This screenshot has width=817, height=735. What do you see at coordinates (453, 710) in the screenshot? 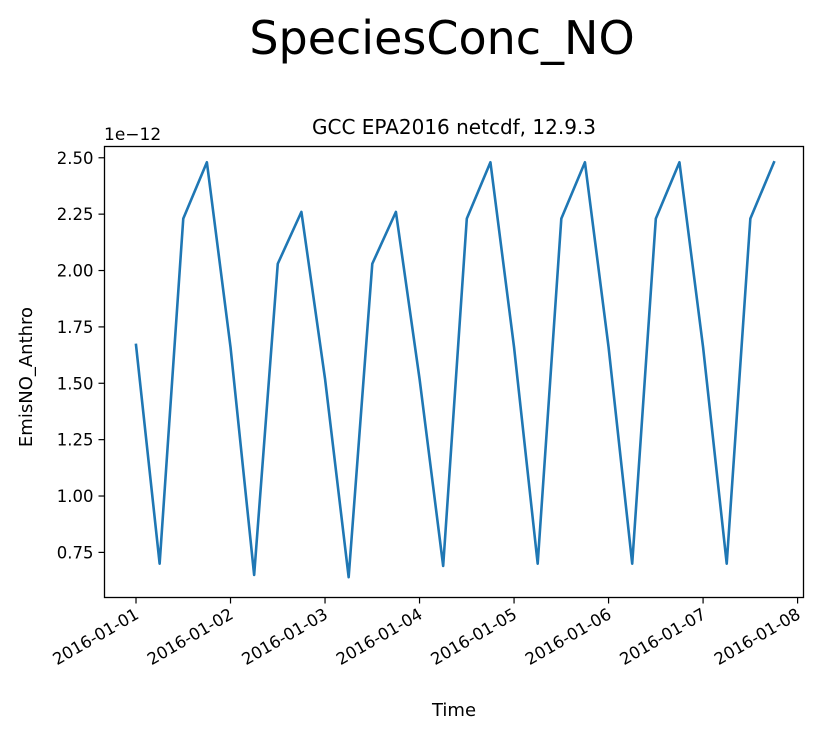
I see `x-axis-label: Time` at bounding box center [453, 710].